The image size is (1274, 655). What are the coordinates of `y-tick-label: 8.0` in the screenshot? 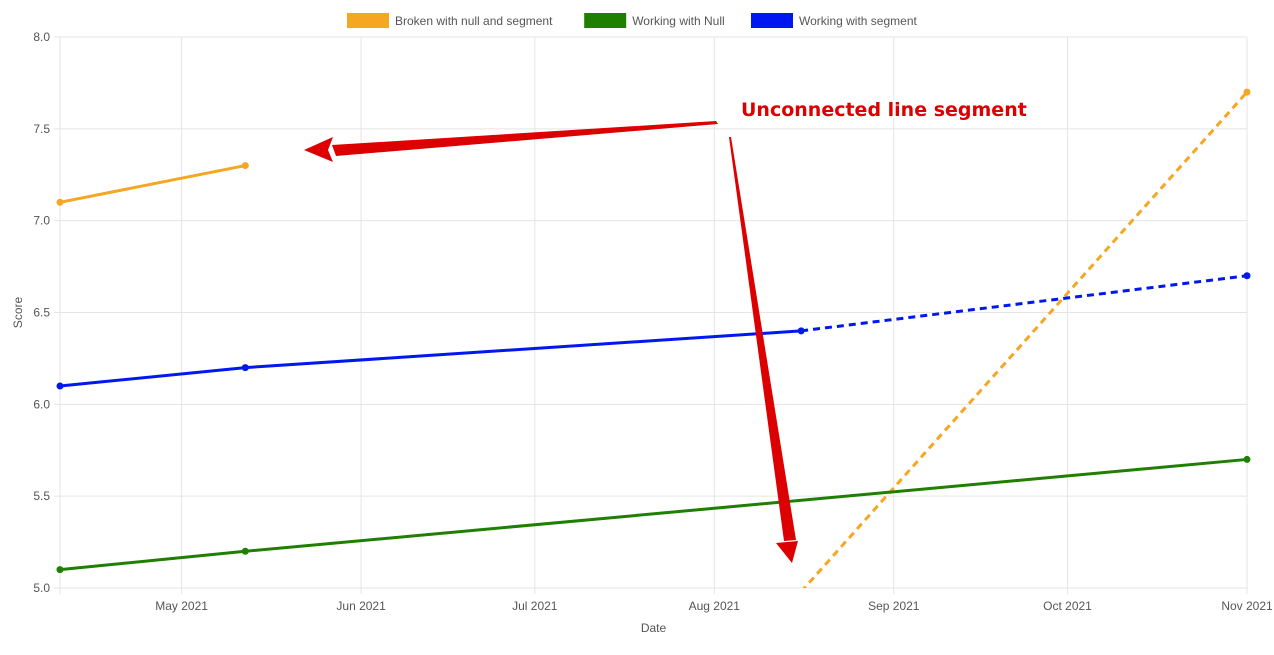 It's located at (41, 37).